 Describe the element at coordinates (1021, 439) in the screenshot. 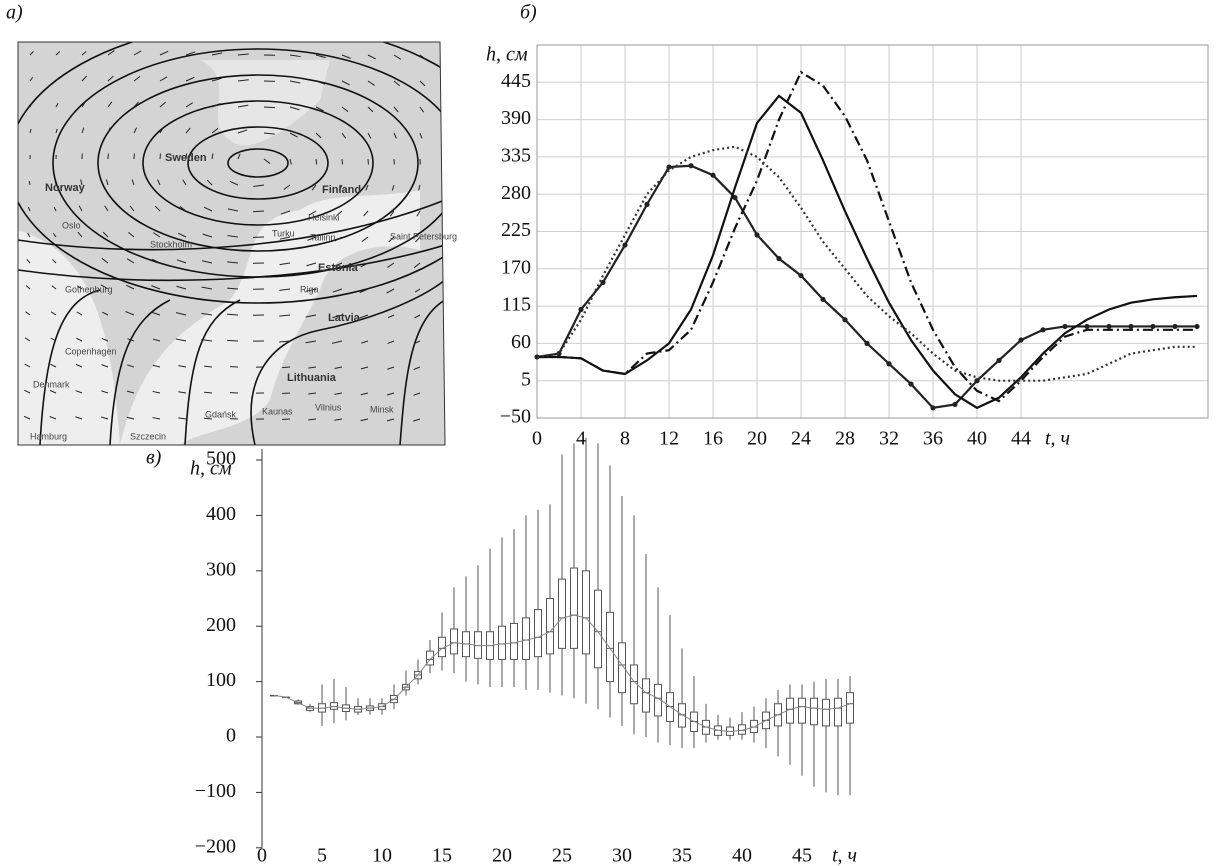

I see `x-tick-label: 44` at that location.